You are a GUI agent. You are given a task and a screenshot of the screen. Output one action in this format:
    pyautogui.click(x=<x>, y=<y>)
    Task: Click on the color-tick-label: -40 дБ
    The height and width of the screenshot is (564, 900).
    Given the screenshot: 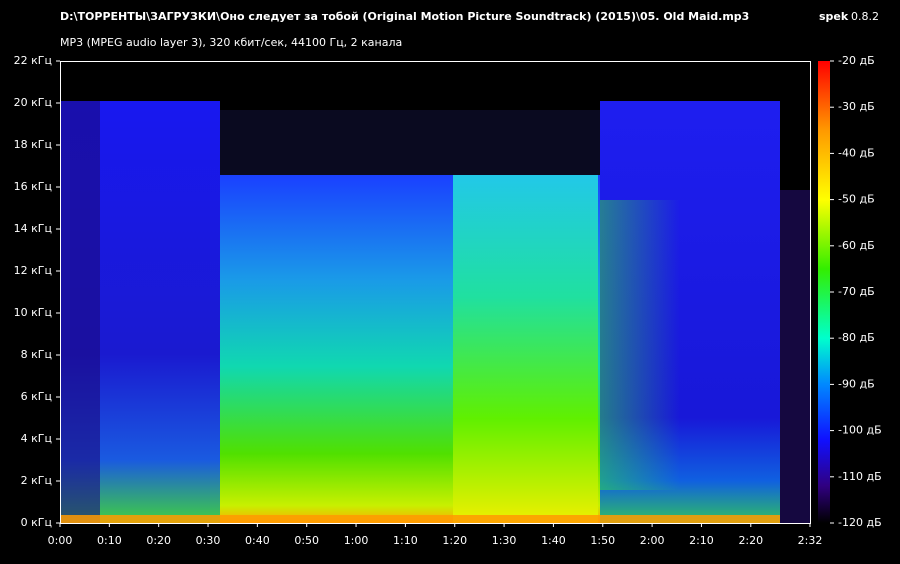 What is the action you would take?
    pyautogui.click(x=856, y=152)
    